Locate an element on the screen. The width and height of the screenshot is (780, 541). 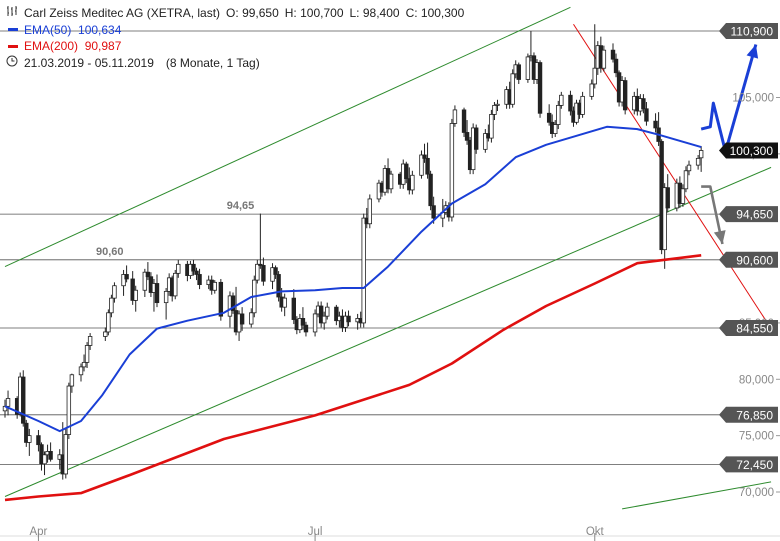
date-range: 21.03.2019 - 05.11.2019 is located at coordinates (89, 62).